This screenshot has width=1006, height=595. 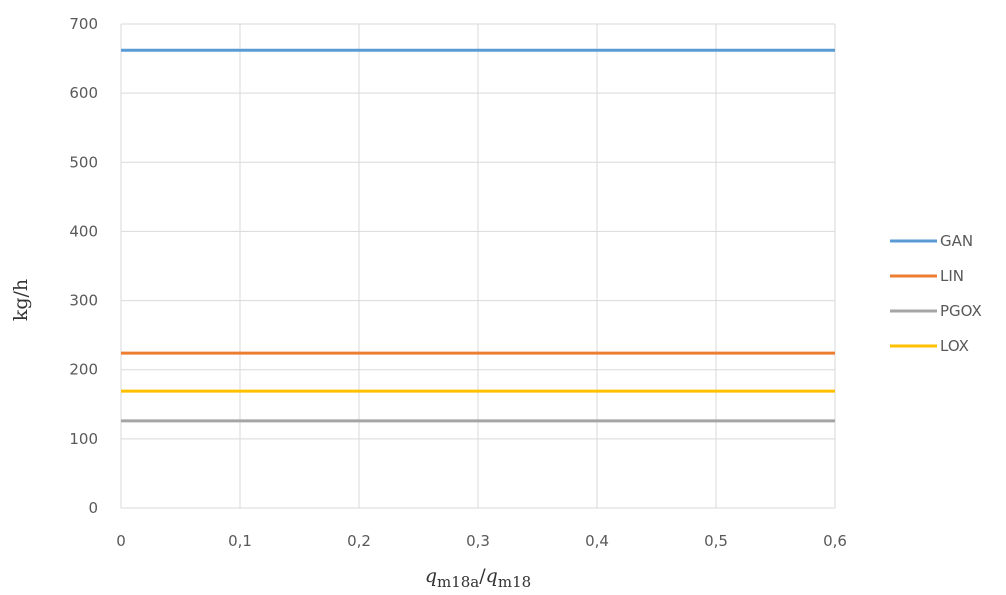 What do you see at coordinates (83, 301) in the screenshot?
I see `y-tick-label: 300` at bounding box center [83, 301].